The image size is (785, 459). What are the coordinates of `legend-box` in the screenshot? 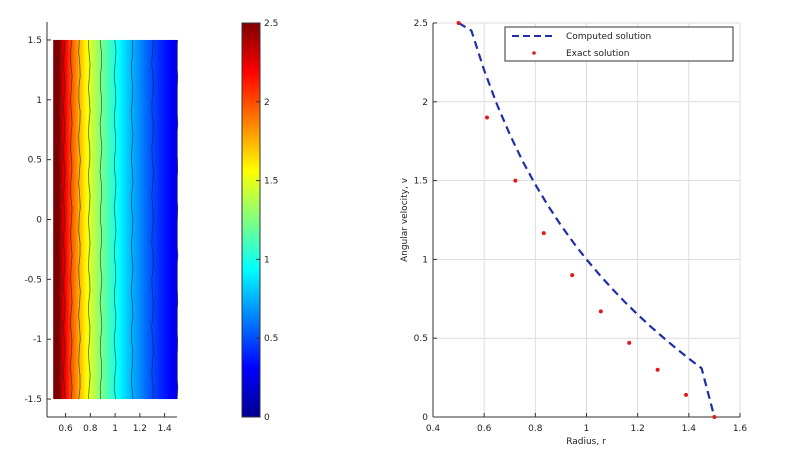 It's located at (619, 44).